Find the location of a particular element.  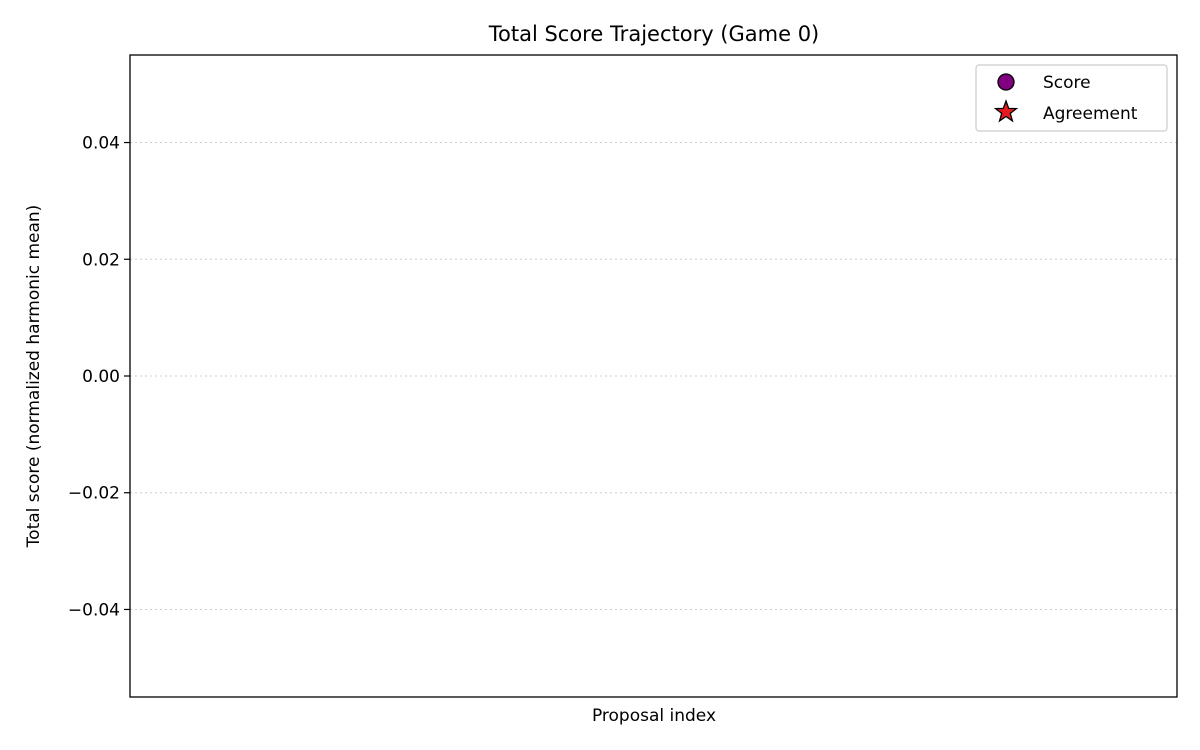

y-tick-label: −0.02 is located at coordinates (94, 494).